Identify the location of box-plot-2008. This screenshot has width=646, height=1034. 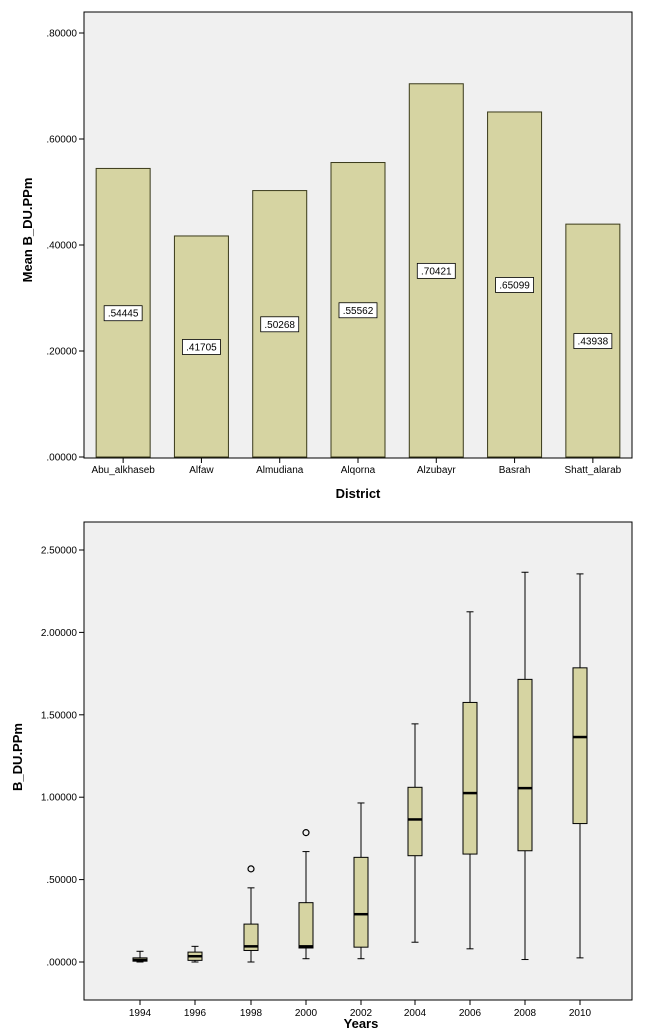
(525, 766).